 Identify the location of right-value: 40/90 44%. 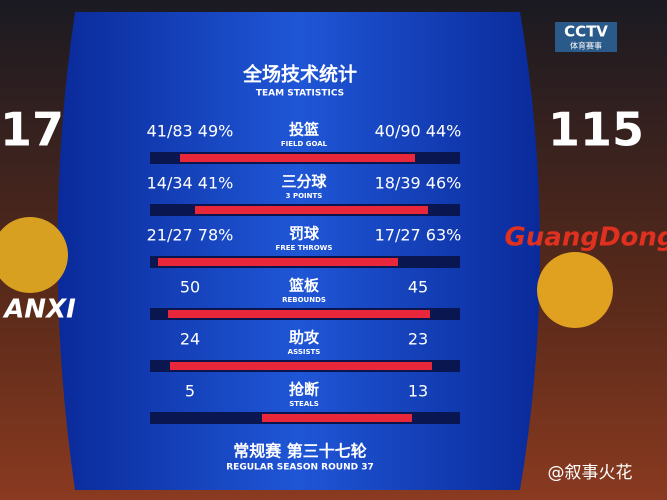
(418, 131).